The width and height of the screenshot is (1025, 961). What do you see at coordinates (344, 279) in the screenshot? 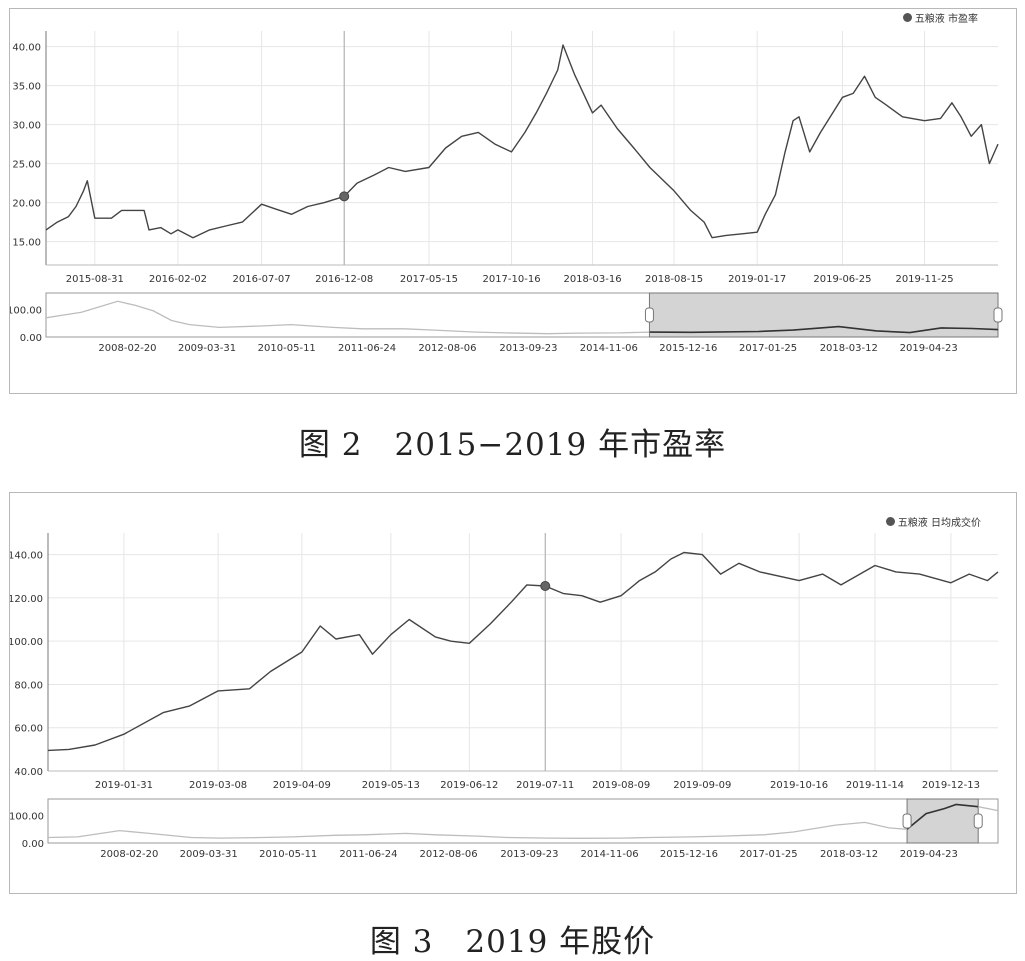
I see `x-tick-label: 2016-12-08` at bounding box center [344, 279].